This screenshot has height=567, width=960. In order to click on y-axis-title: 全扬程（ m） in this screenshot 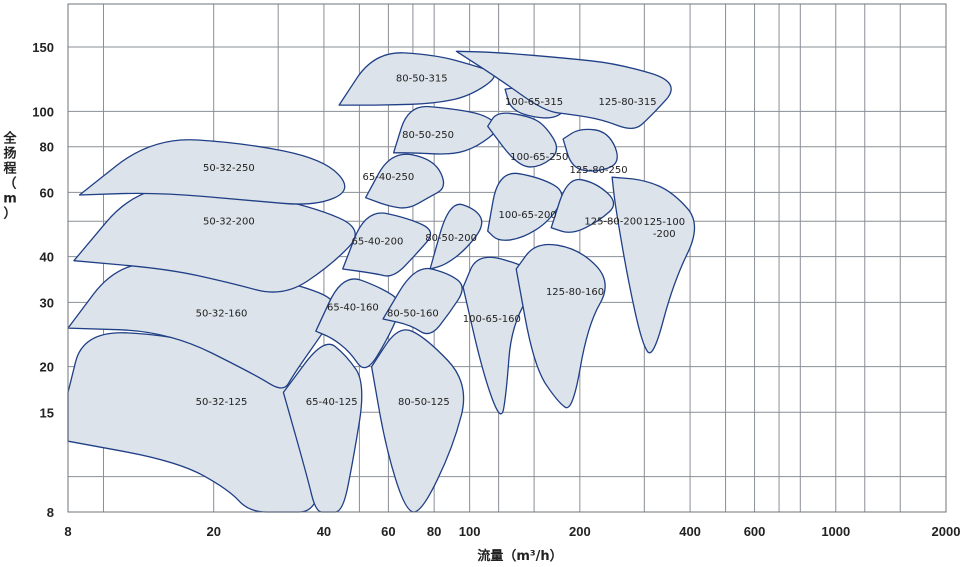, I will do `click(9, 176)`.